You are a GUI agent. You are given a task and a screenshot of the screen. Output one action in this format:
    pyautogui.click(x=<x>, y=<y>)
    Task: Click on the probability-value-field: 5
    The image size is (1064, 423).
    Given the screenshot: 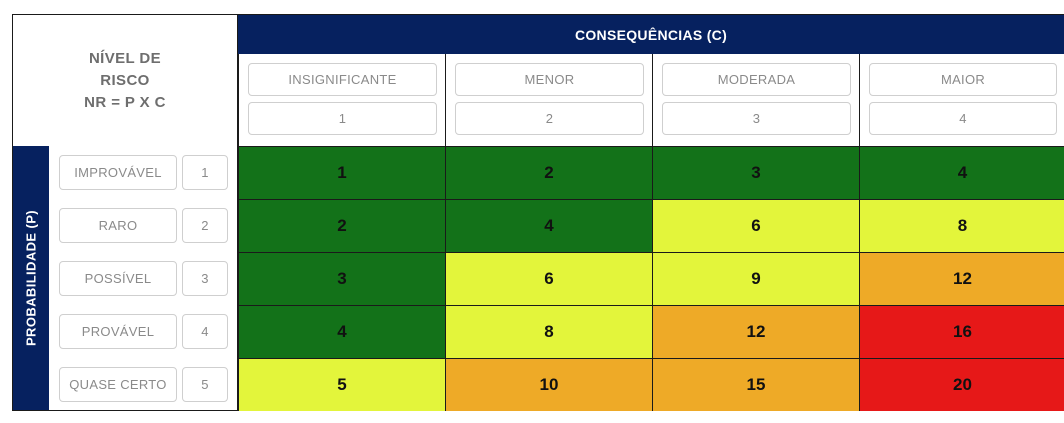 What is the action you would take?
    pyautogui.click(x=205, y=384)
    